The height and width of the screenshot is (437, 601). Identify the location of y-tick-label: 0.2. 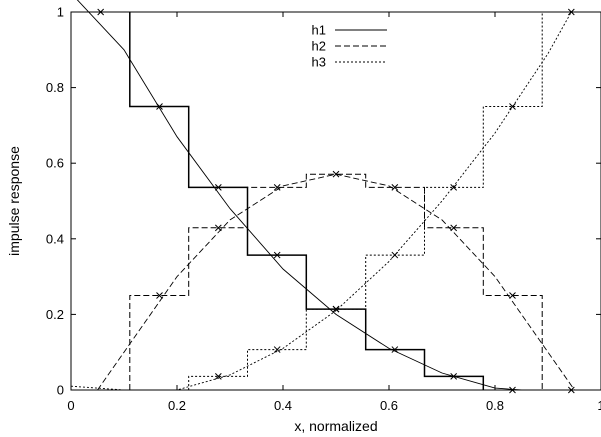
(55, 314).